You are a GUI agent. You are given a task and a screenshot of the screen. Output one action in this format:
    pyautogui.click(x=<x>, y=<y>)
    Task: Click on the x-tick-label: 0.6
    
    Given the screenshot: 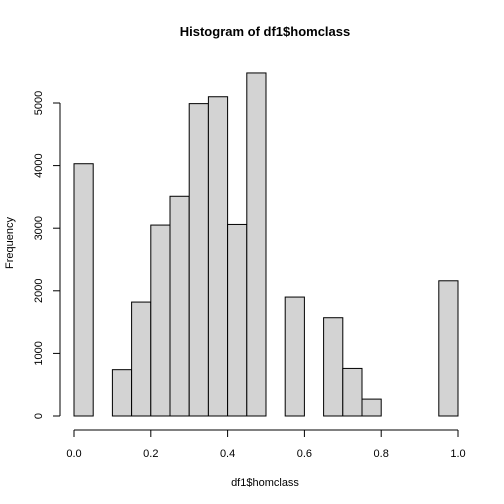 What is the action you would take?
    pyautogui.click(x=304, y=454)
    